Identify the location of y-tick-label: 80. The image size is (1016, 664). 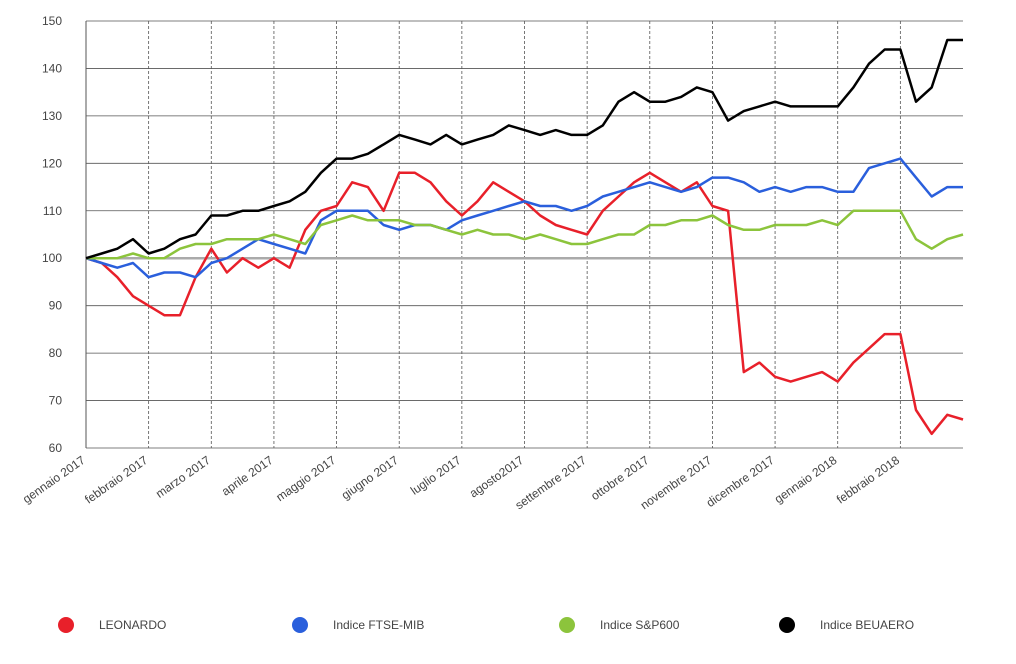
(56, 353).